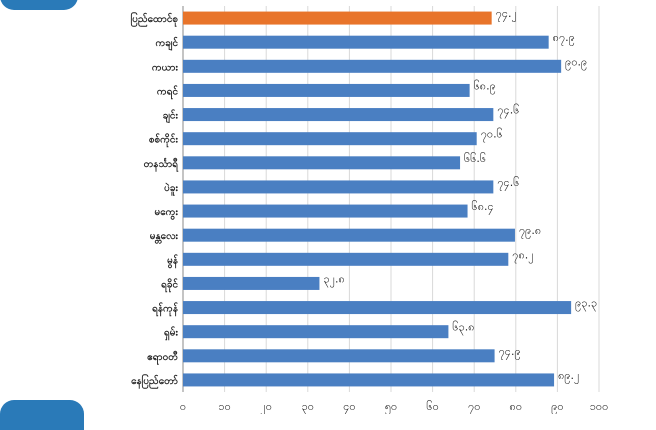 The height and width of the screenshot is (430, 656). Describe the element at coordinates (510, 352) in the screenshot. I see `data-label: ၇၄.၉` at that location.